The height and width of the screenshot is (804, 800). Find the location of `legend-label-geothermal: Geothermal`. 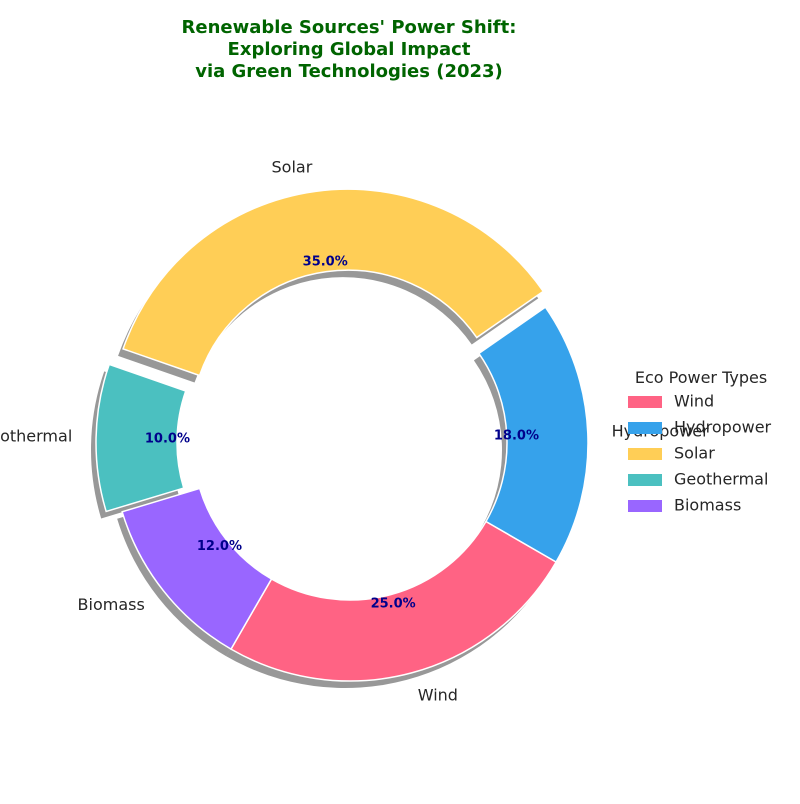

legend-label-geothermal: Geothermal is located at coordinates (721, 479).